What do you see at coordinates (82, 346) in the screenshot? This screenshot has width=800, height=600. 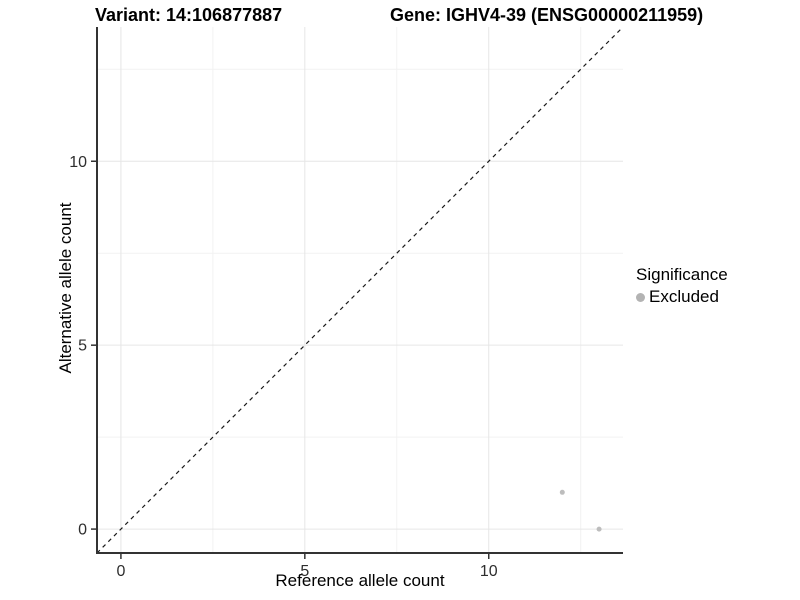 I see `y-tick-label: 5` at bounding box center [82, 346].